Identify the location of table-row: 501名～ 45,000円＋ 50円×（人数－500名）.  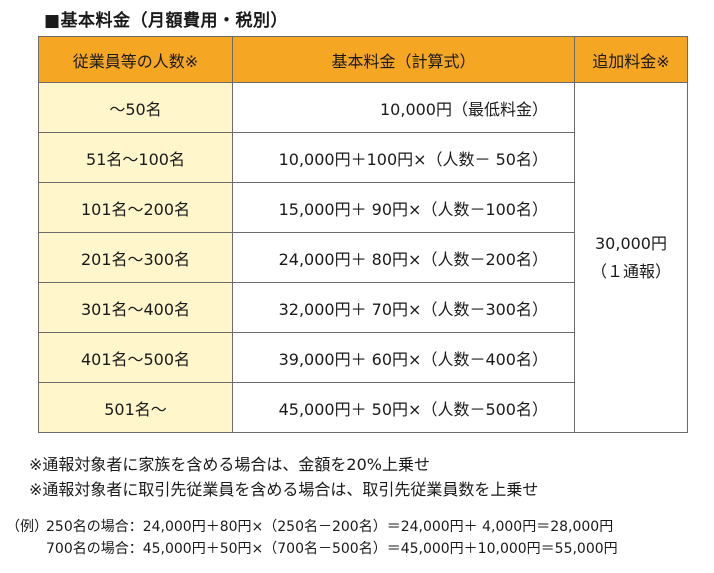
(363, 407).